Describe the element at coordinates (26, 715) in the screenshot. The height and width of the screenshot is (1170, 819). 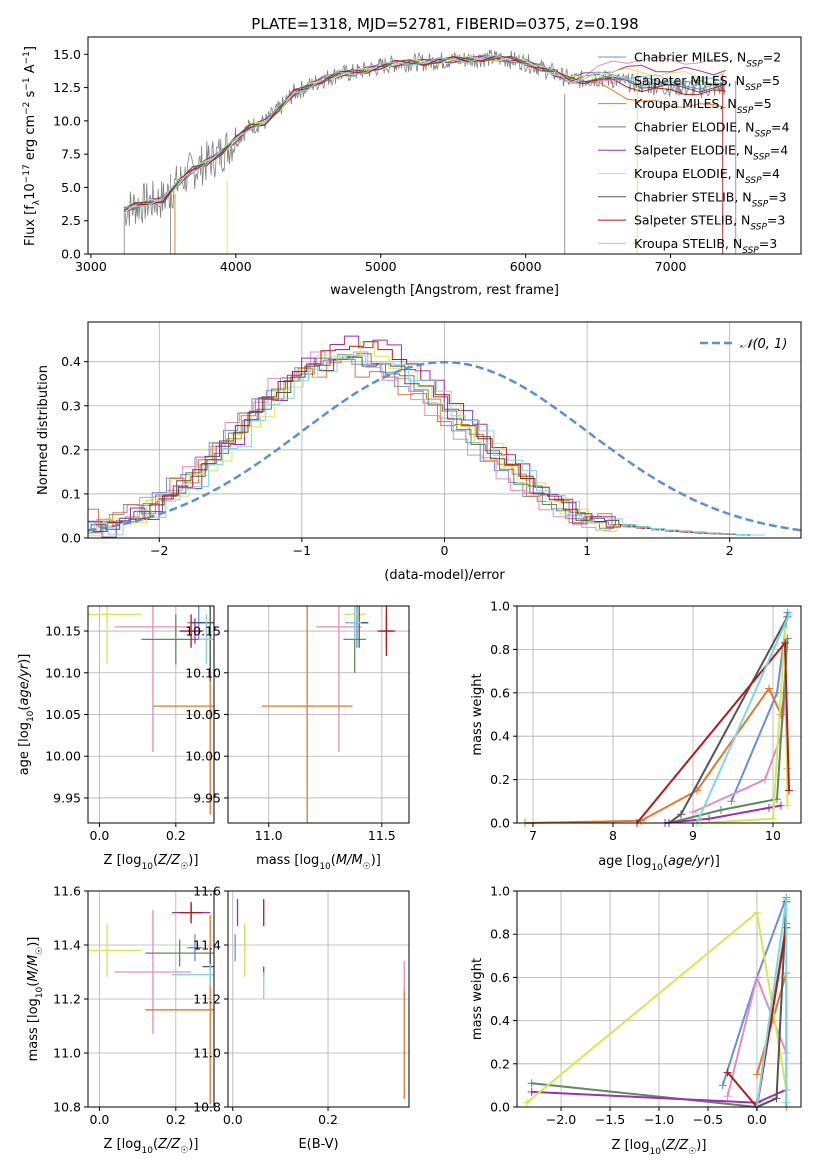
I see `age-vs-z-ylabel: age [log10(age/yr)]` at that location.